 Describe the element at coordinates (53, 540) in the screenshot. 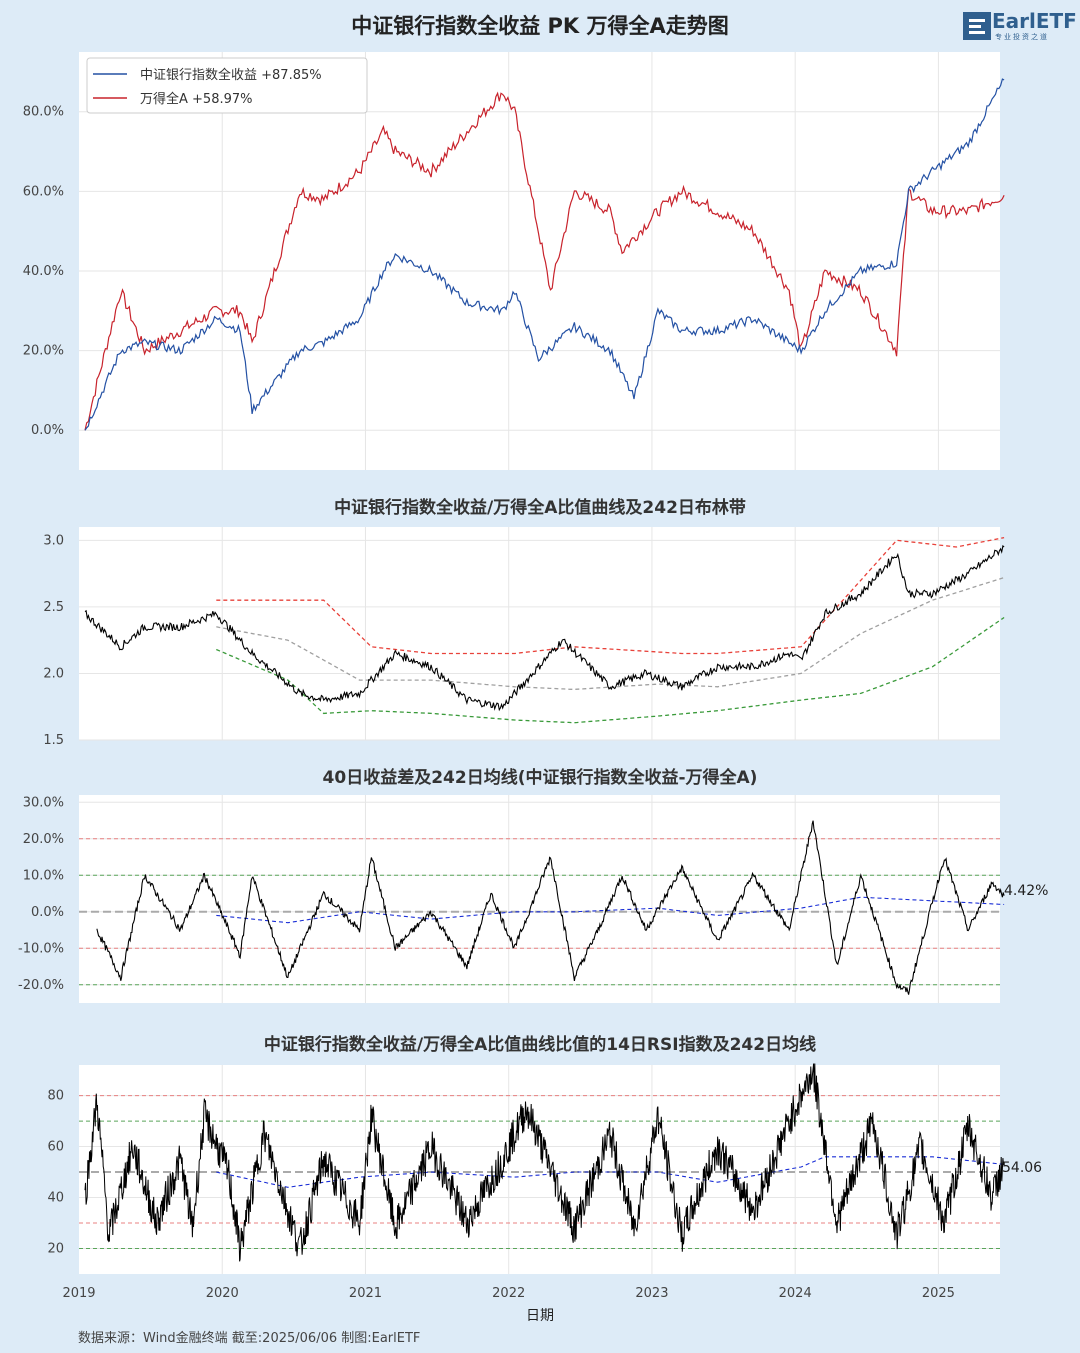

I see `panel2-ytick-label: 3.0` at that location.